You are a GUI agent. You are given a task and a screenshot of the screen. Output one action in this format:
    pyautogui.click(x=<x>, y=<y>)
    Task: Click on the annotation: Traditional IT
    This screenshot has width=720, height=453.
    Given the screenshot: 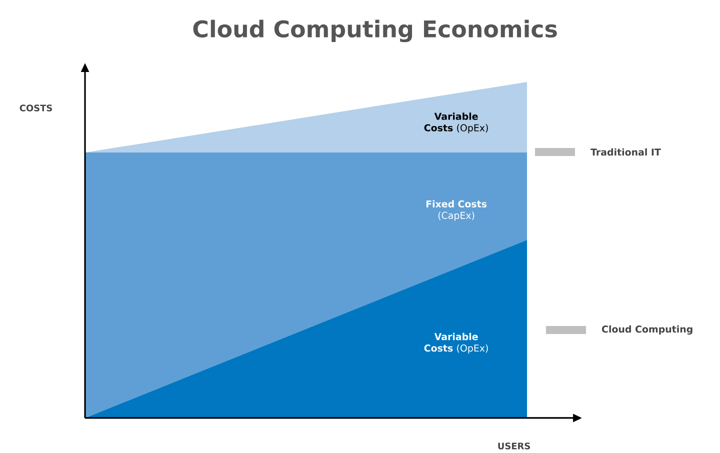 What is the action you would take?
    pyautogui.click(x=625, y=152)
    